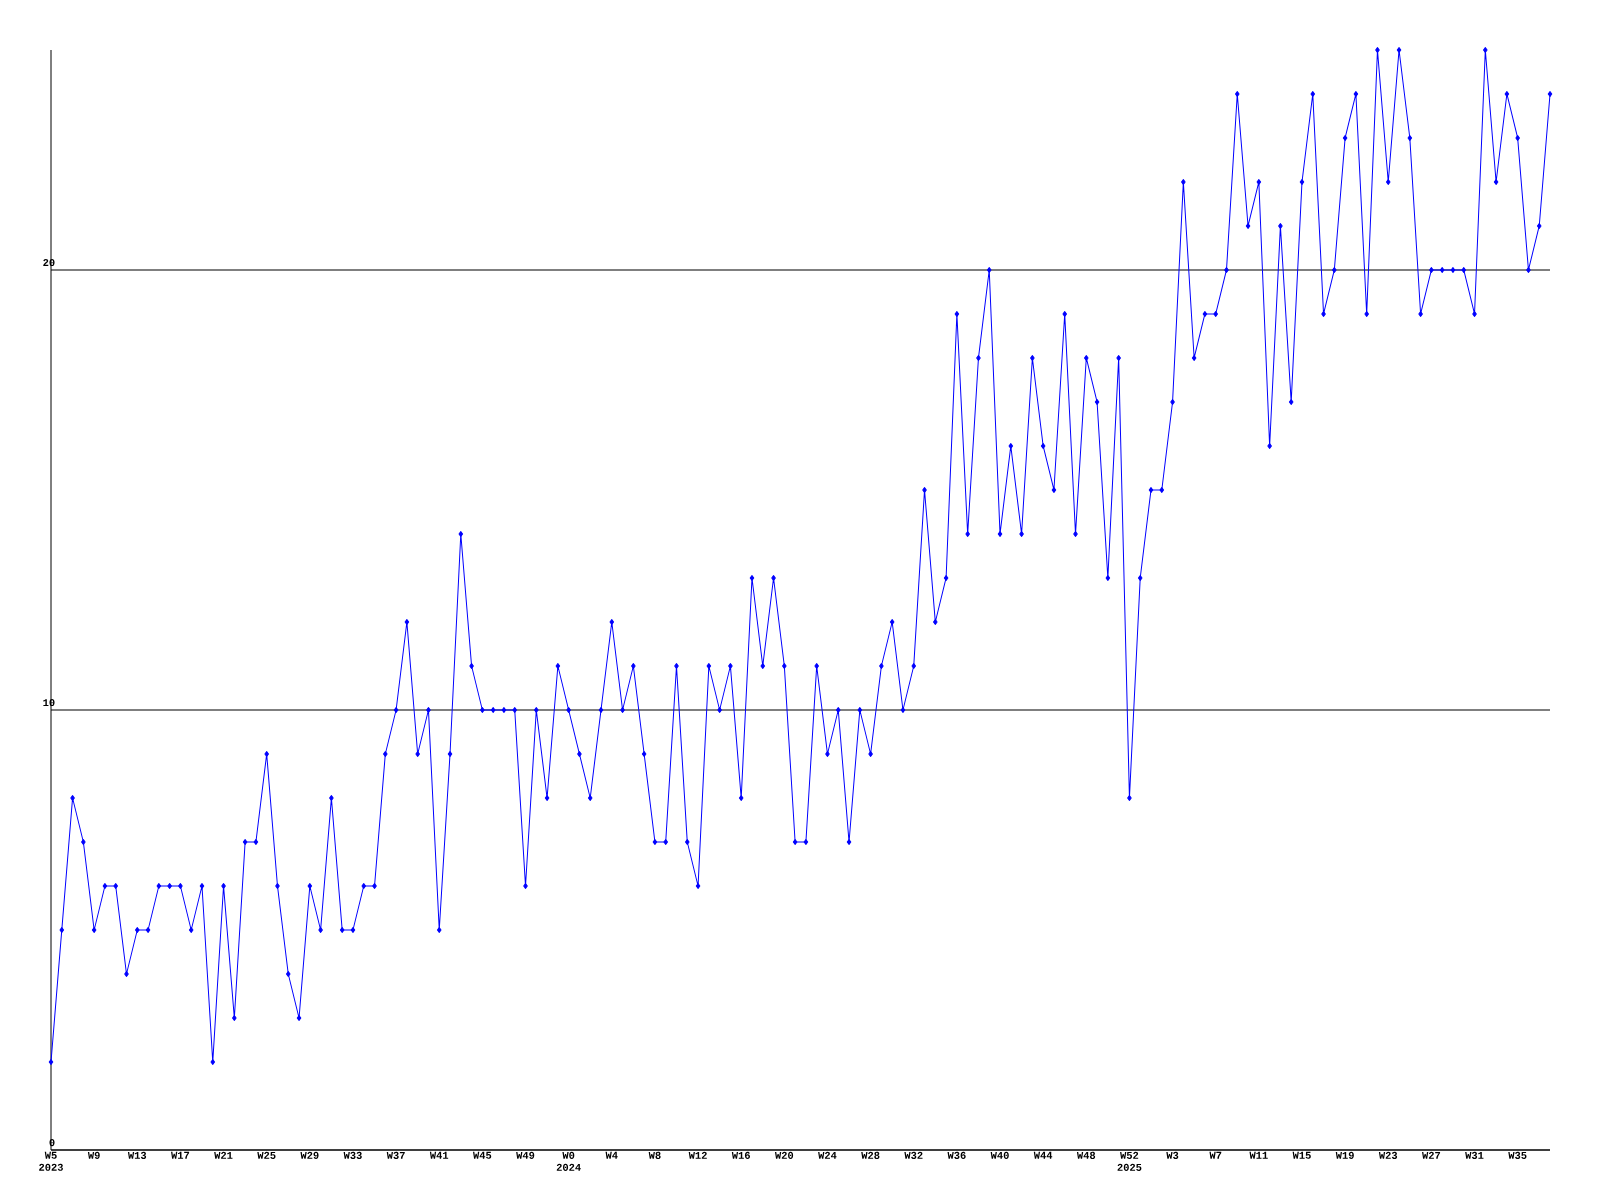 This screenshot has width=1600, height=1200. I want to click on x-tick-label: W16, so click(740, 1155).